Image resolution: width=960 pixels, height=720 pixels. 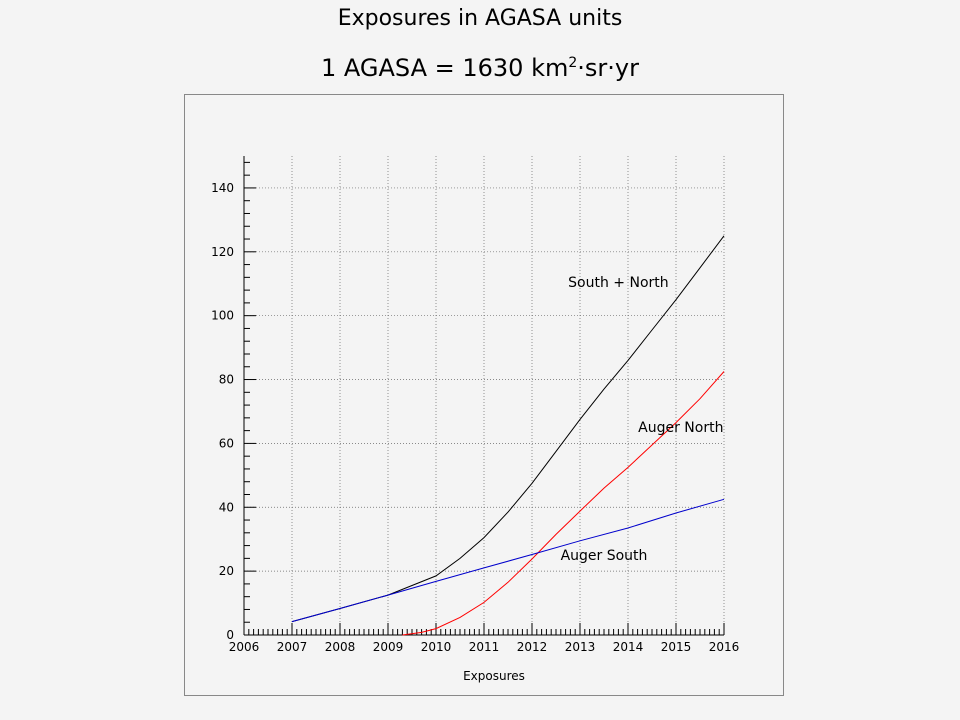 What do you see at coordinates (480, 18) in the screenshot?
I see `chart-title: Exposures in AGASA units` at bounding box center [480, 18].